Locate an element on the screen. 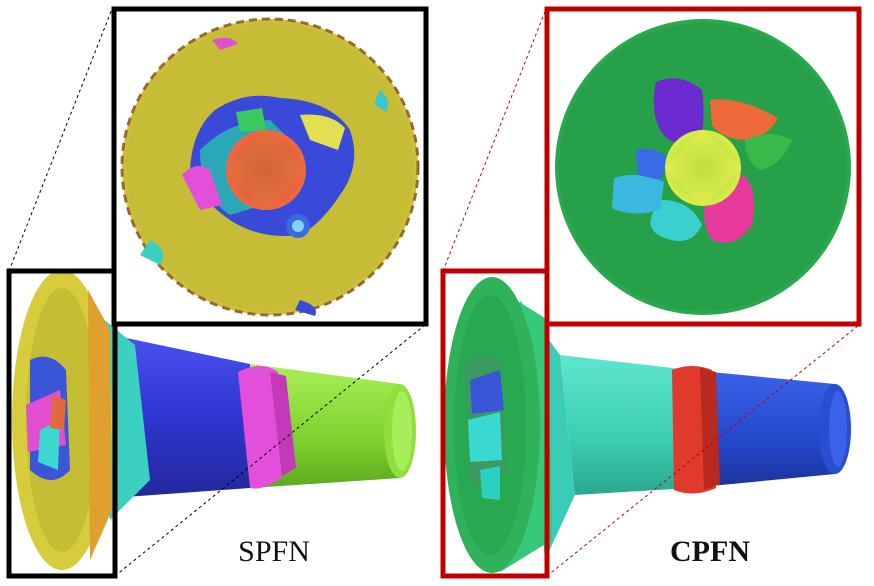  cpfn-zoom-source-box is located at coordinates (495, 423).